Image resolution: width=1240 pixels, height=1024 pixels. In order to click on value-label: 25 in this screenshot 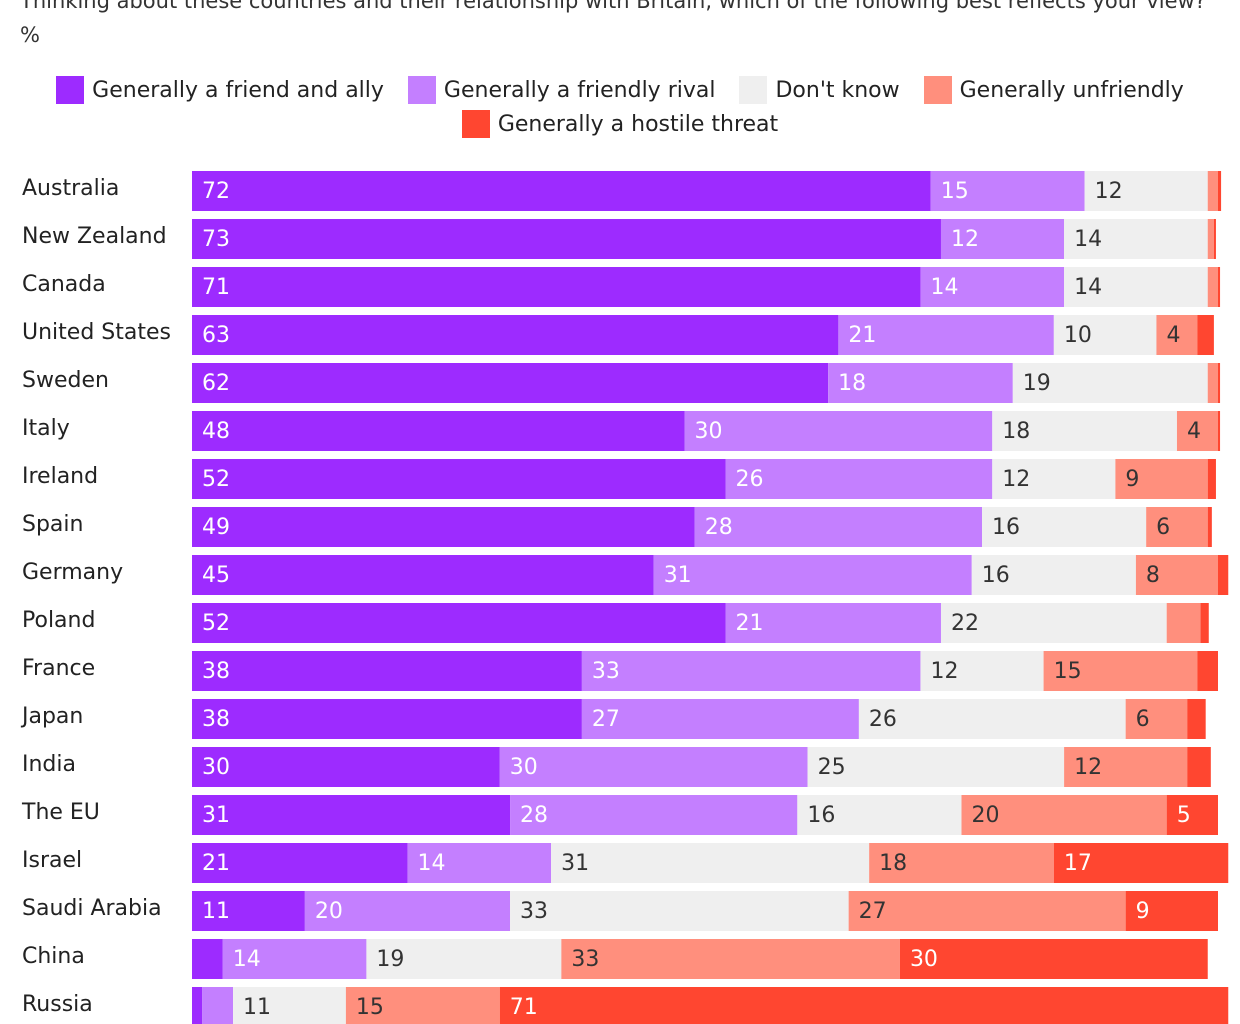, I will do `click(832, 767)`.